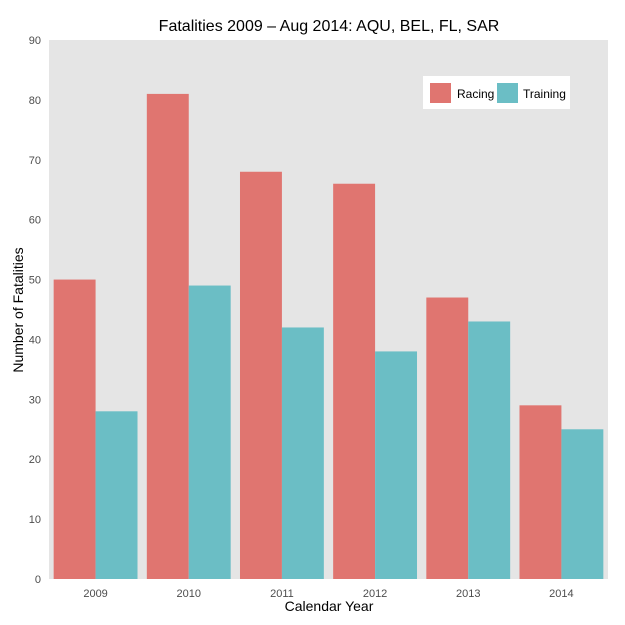  Describe the element at coordinates (35, 340) in the screenshot. I see `y-tick-label: 40` at that location.